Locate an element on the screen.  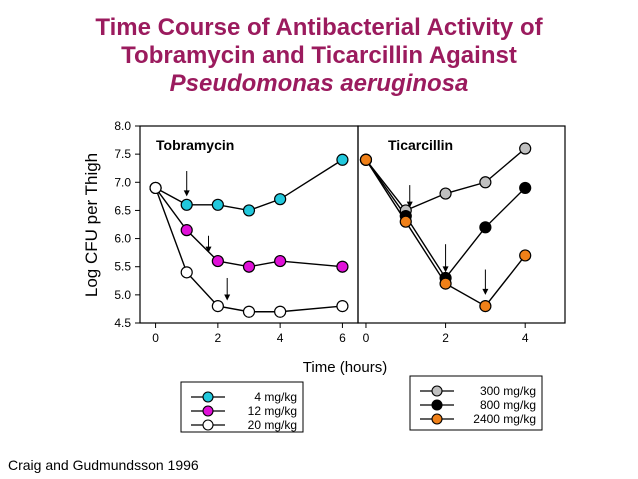
y-tick-label: 6.5 is located at coordinates (122, 210).